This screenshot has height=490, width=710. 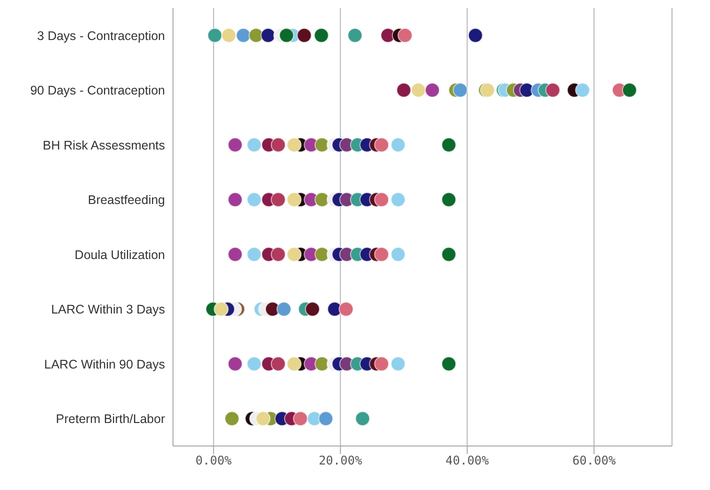 What do you see at coordinates (214, 461) in the screenshot?
I see `x-tick-label: 0.00%` at bounding box center [214, 461].